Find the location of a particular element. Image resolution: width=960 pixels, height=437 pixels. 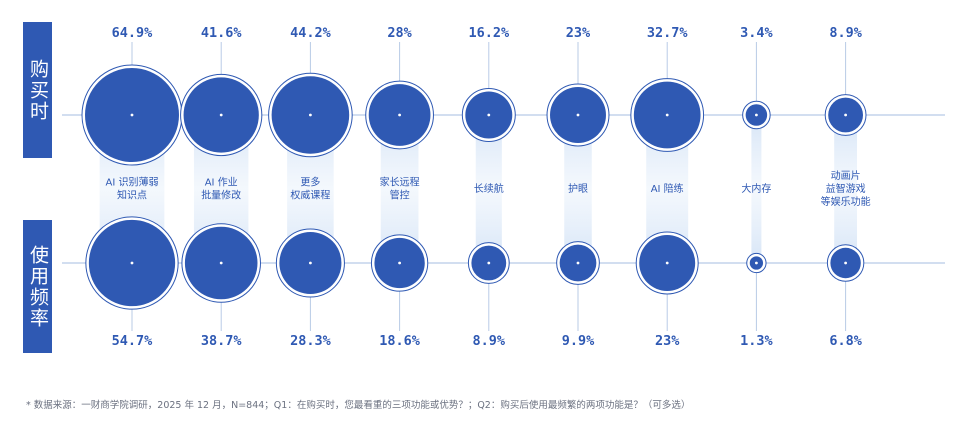

value-label-usage: 6.8% is located at coordinates (845, 341).